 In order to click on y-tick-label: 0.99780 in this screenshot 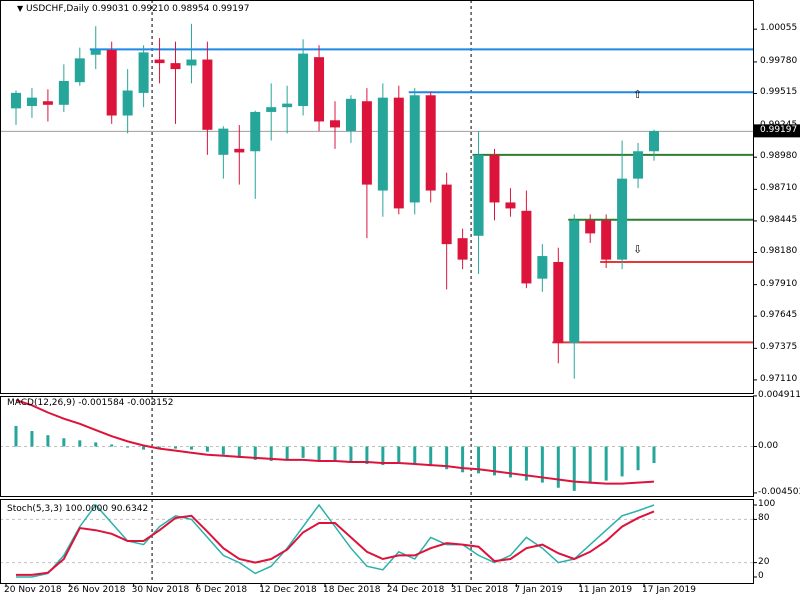, I will do `click(779, 60)`.